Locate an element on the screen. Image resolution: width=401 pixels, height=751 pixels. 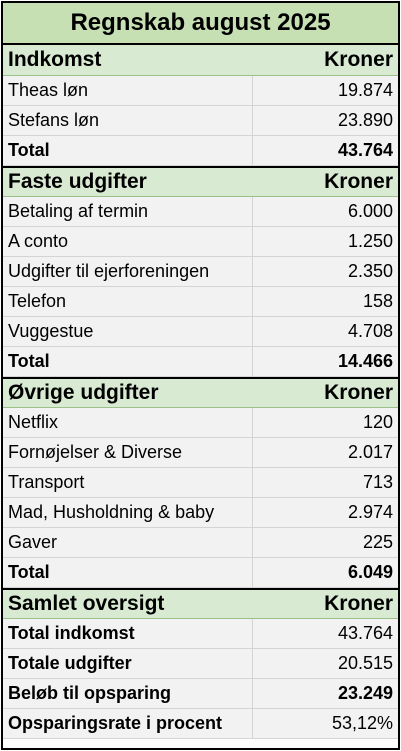
other-header: Øvrige udgifter is located at coordinates (83, 392).